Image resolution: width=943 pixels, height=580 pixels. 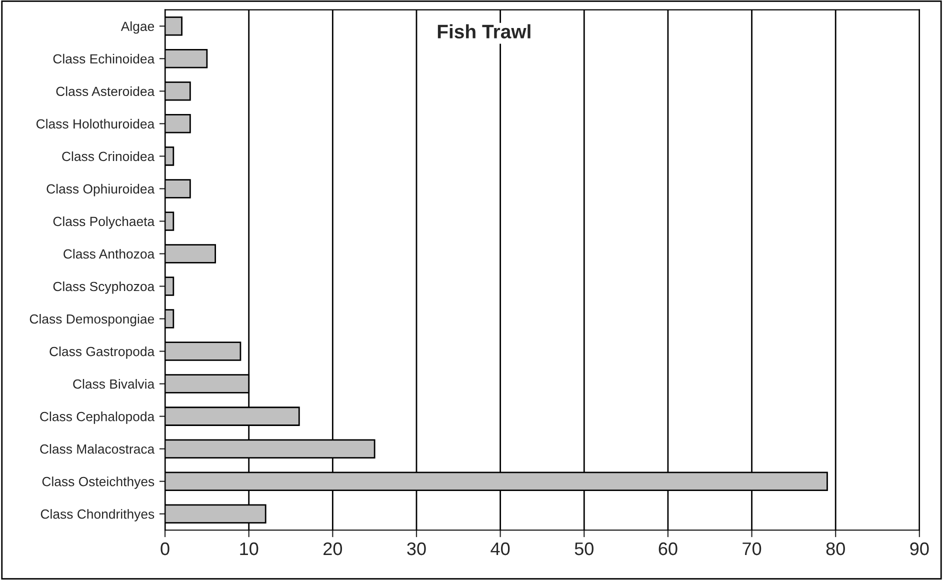 I want to click on y-tick-label: Class Crinoidea, so click(x=108, y=156).